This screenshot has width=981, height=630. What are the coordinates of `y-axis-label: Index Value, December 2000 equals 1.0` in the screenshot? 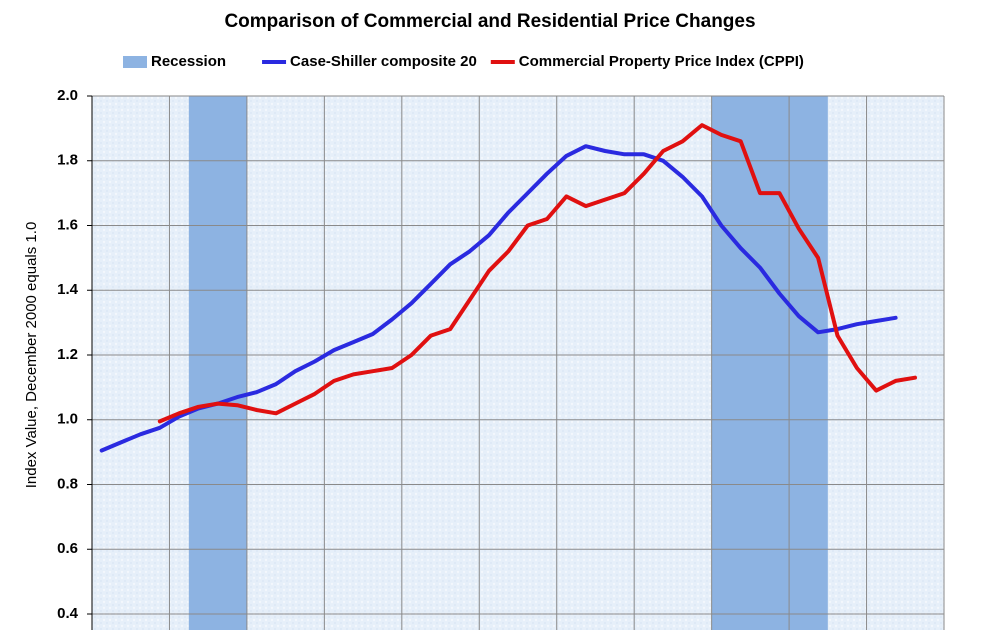 It's located at (31, 355).